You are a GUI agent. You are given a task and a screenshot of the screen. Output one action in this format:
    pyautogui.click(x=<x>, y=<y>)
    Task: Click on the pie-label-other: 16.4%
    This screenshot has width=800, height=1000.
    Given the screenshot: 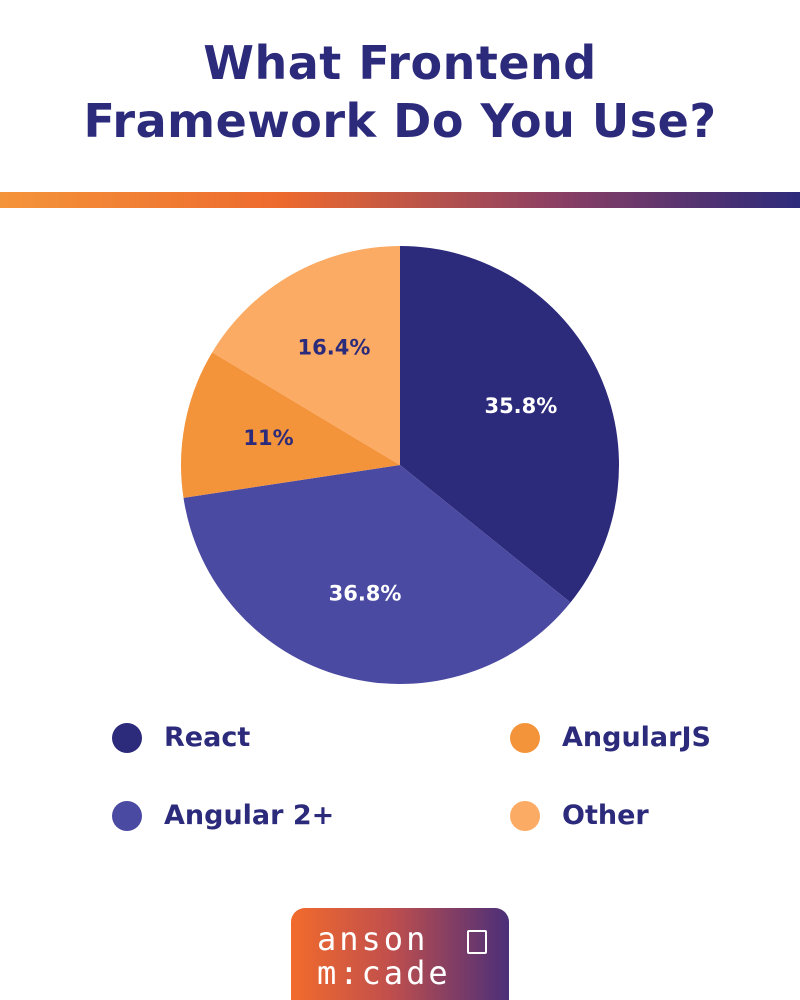 What is the action you would take?
    pyautogui.click(x=334, y=347)
    